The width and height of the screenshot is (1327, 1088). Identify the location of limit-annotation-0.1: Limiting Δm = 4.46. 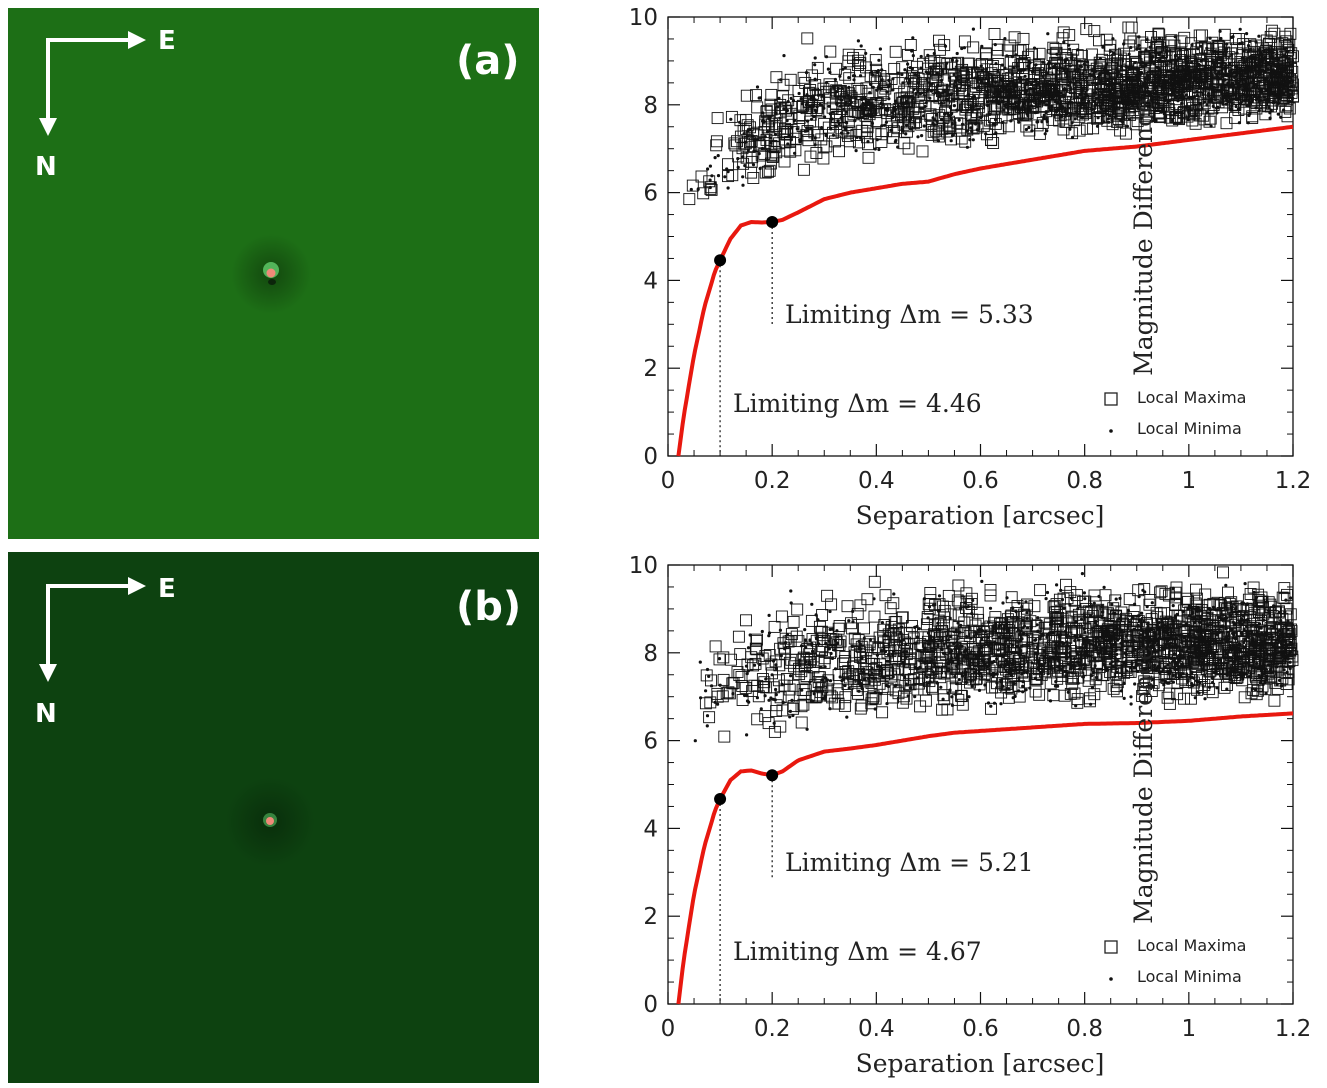
(857, 403).